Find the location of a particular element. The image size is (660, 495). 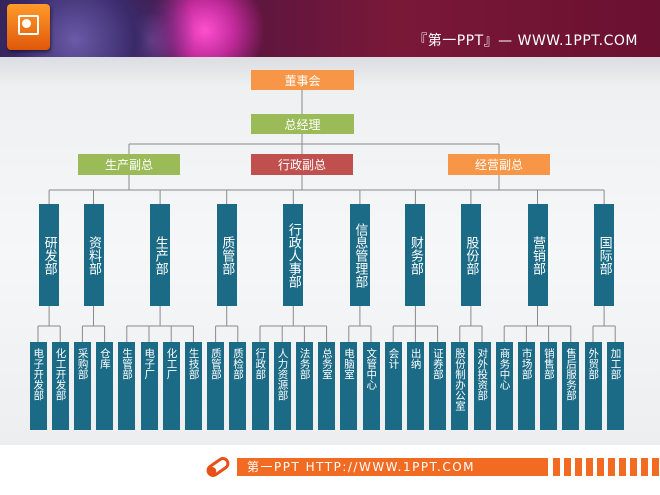

unit-box: 股份制办公室 is located at coordinates (460, 386).